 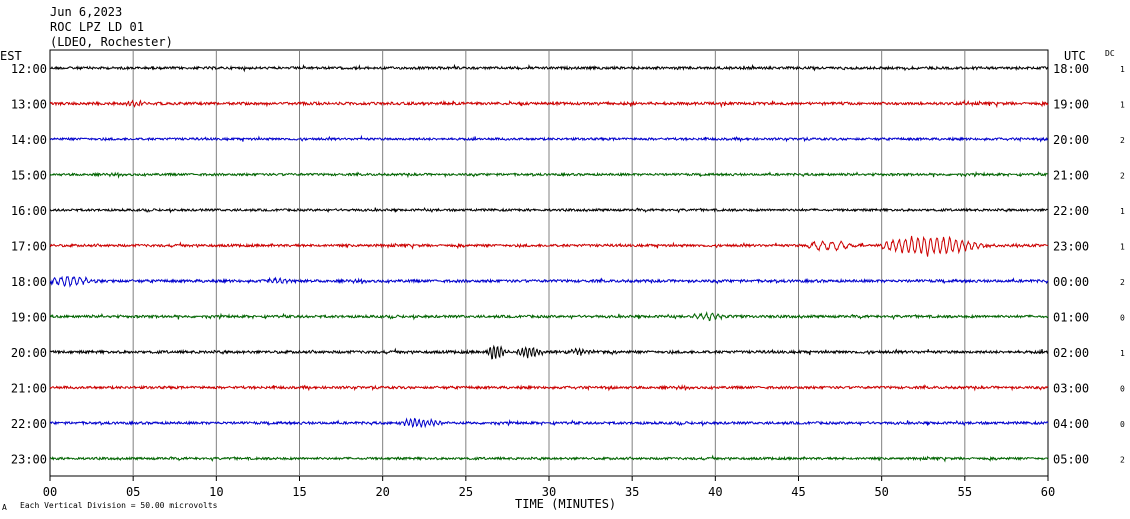 I want to click on header-date: Jun 6,2023, so click(x=86, y=12).